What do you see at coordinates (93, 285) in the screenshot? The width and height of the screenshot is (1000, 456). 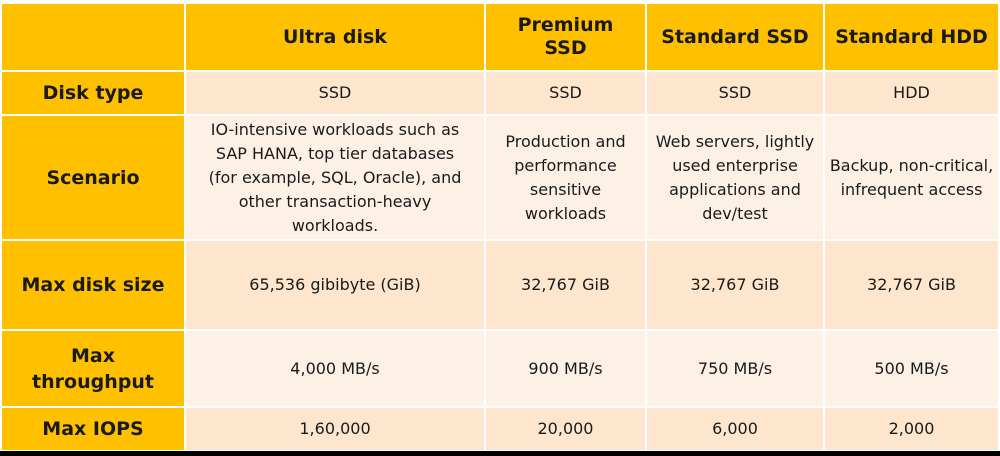 I see `row-label: Max disk size` at bounding box center [93, 285].